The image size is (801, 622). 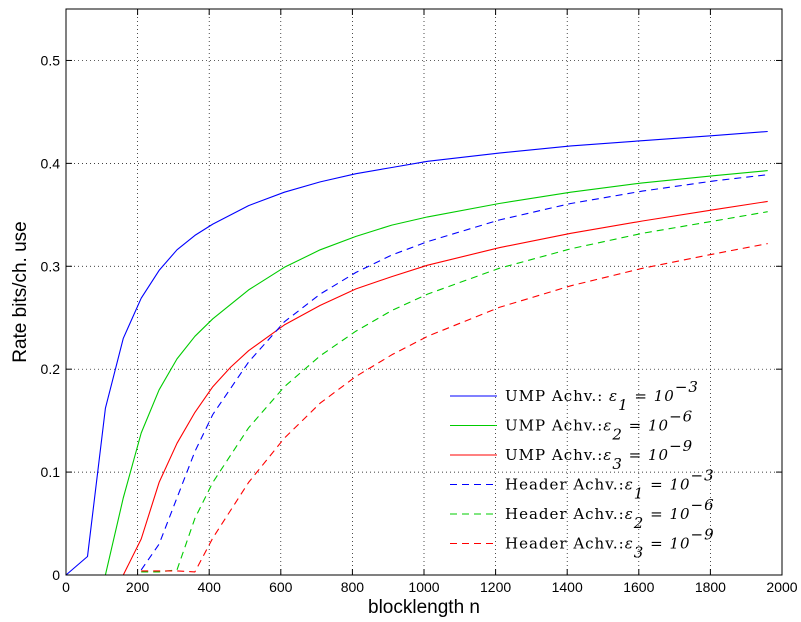 What do you see at coordinates (423, 587) in the screenshot?
I see `x-tick-label: 1000` at bounding box center [423, 587].